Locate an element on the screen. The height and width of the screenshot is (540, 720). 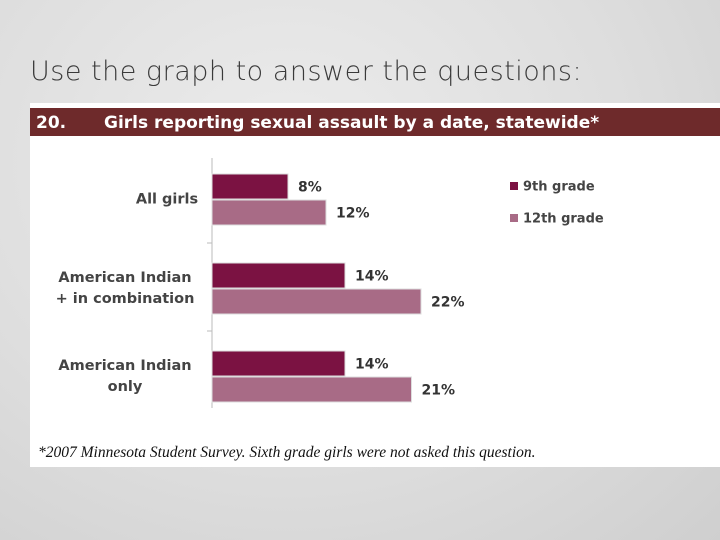
value-label: 12% is located at coordinates (353, 214).